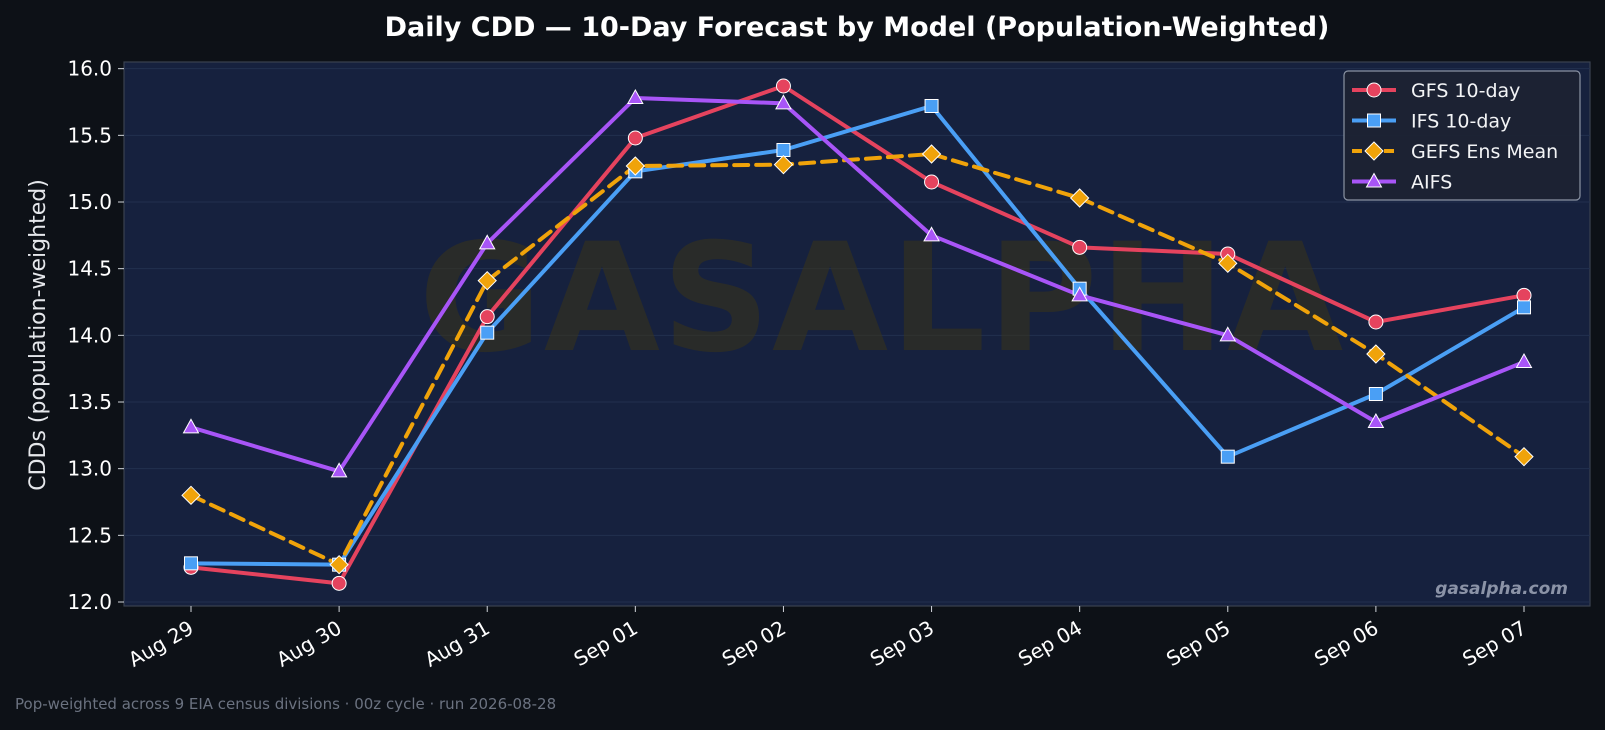 Image resolution: width=1605 pixels, height=730 pixels. What do you see at coordinates (89, 602) in the screenshot?
I see `y-tick-label-0: 12.0` at bounding box center [89, 602].